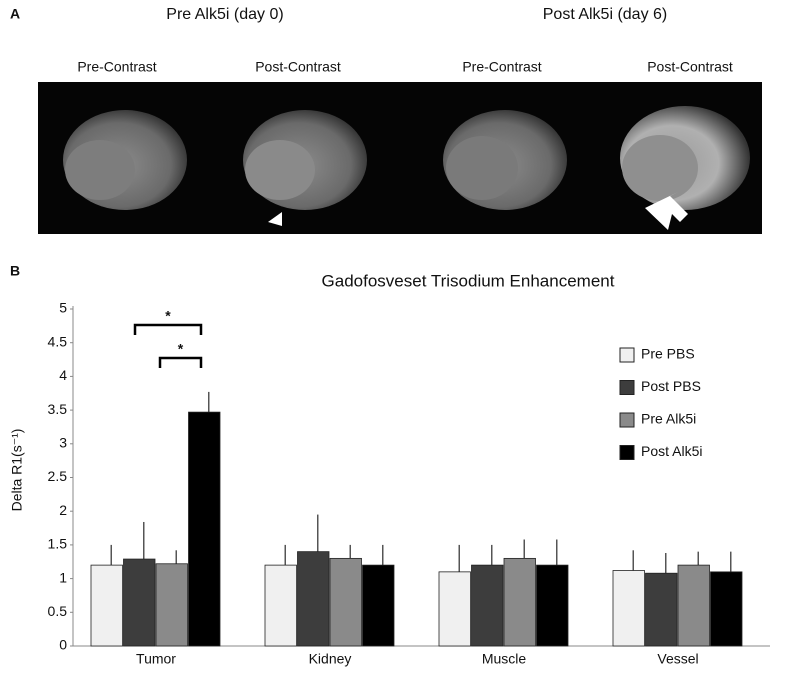 This screenshot has height=676, width=790. I want to click on y-tick-label: 0.5, so click(58, 611).